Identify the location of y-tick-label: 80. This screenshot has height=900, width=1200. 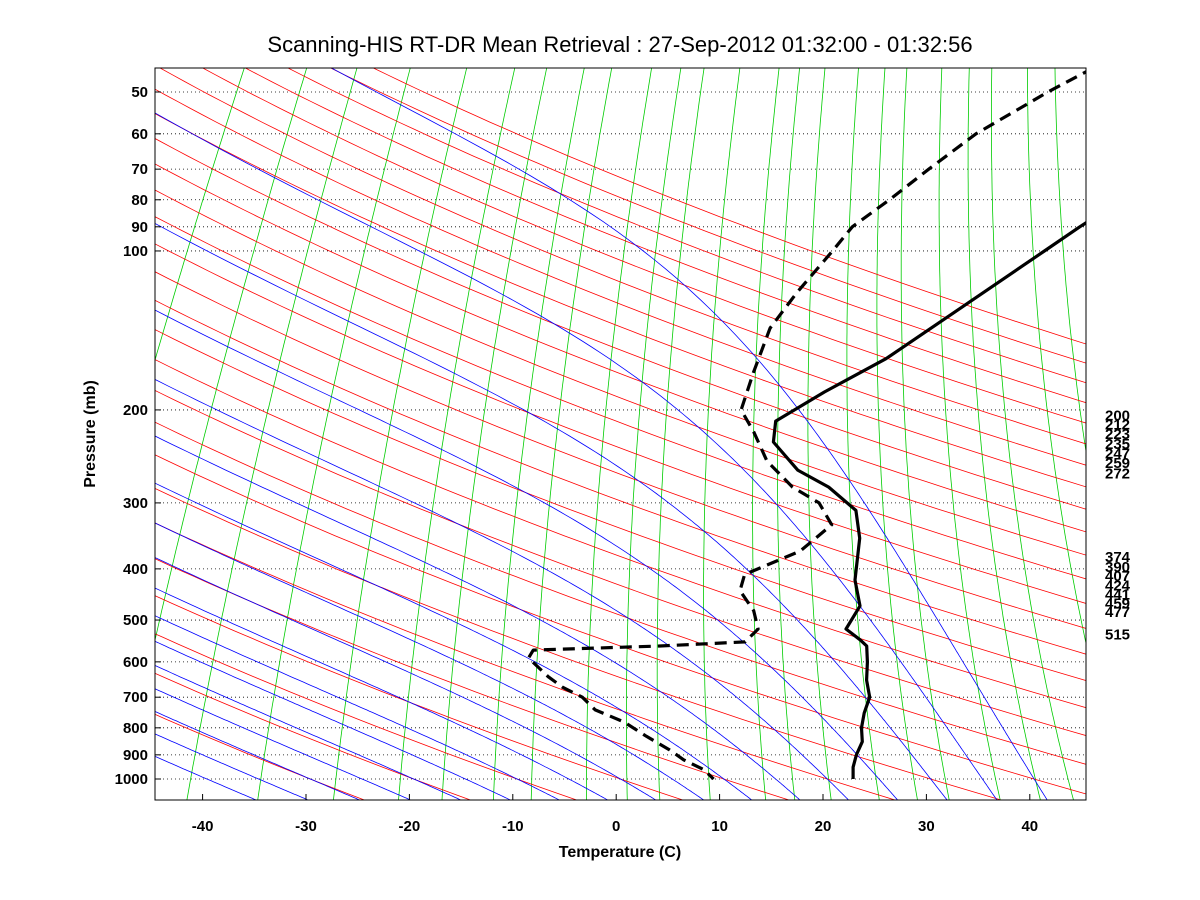
(139, 200).